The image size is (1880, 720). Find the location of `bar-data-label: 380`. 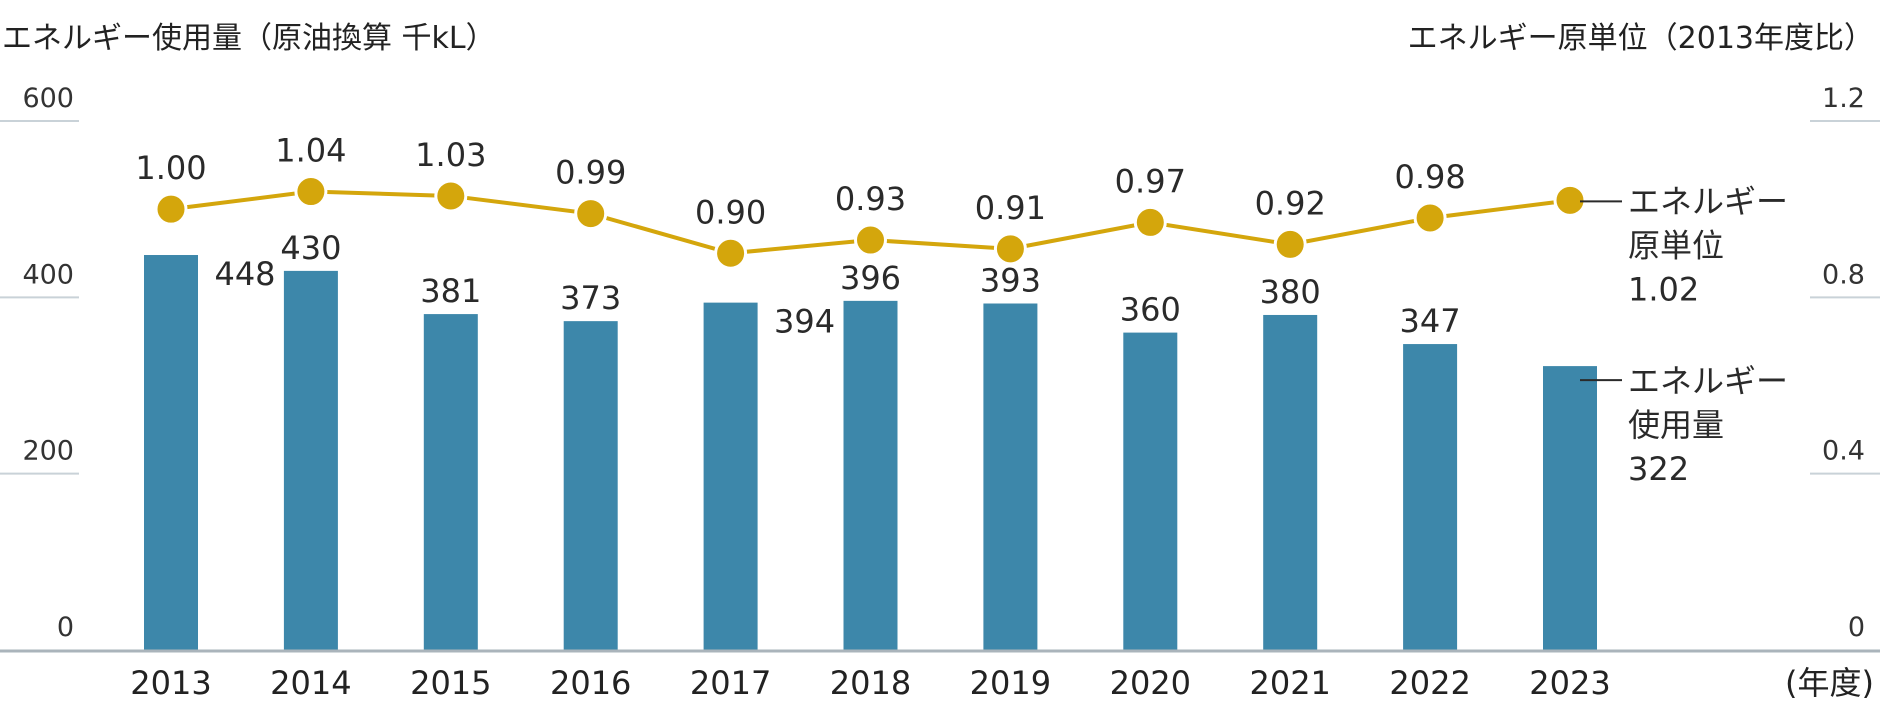

bar-data-label: 380 is located at coordinates (1290, 292).